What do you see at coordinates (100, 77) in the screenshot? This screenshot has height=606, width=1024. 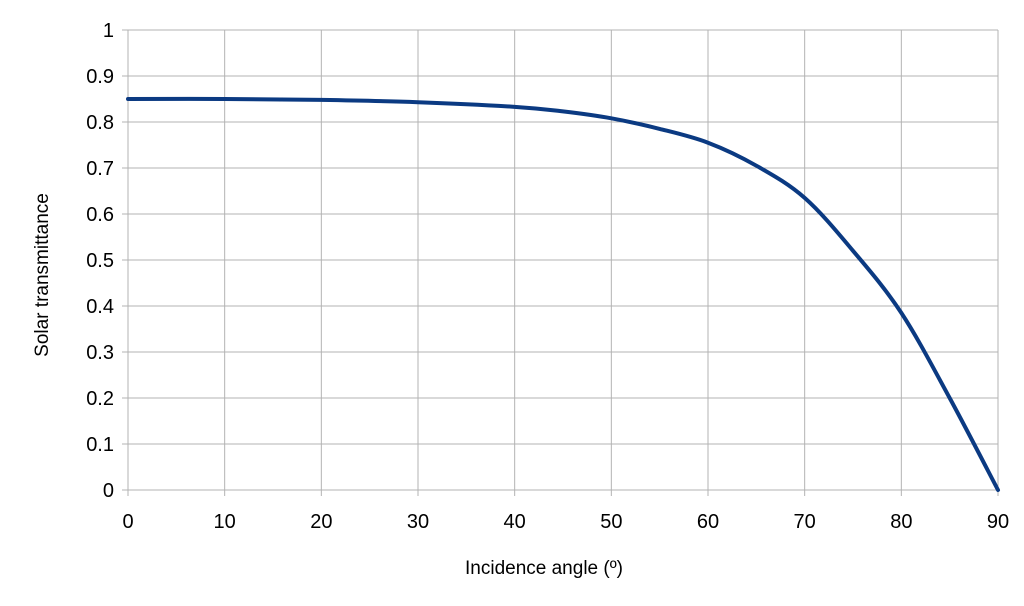 I see `y-tick-label: 0.9` at bounding box center [100, 77].